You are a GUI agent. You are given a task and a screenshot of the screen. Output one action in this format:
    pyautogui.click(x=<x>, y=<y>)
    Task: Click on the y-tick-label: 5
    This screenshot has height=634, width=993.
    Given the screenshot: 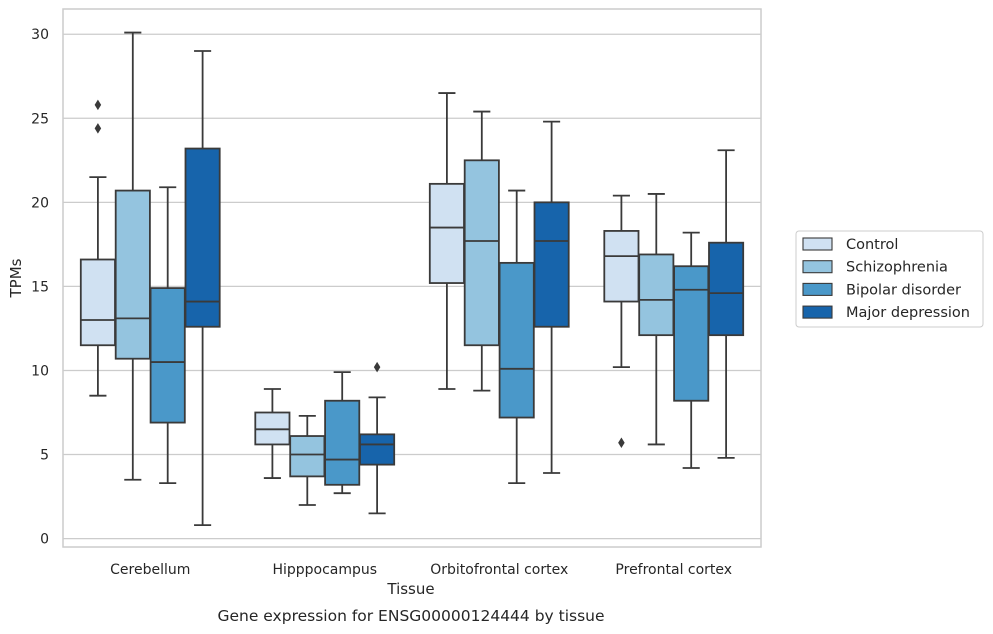 What is the action you would take?
    pyautogui.click(x=44, y=456)
    